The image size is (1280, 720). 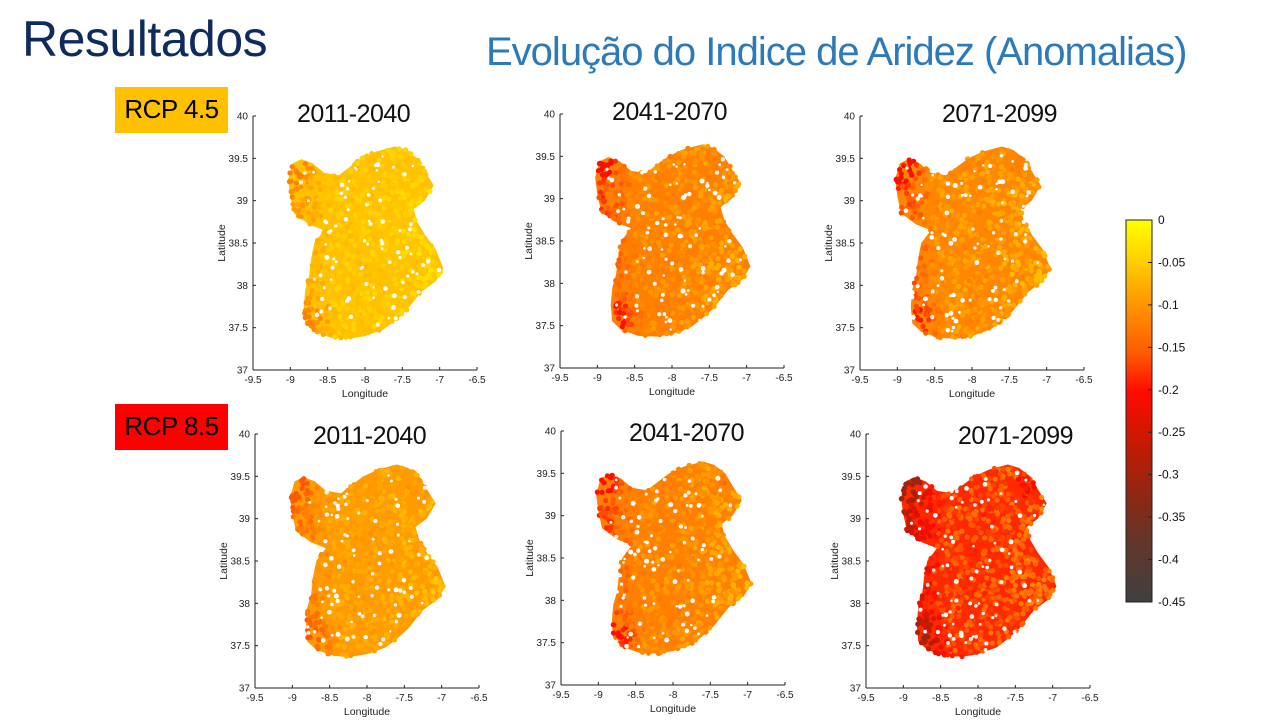 What do you see at coordinates (479, 698) in the screenshot?
I see `x-tick-label: -6.5` at bounding box center [479, 698].